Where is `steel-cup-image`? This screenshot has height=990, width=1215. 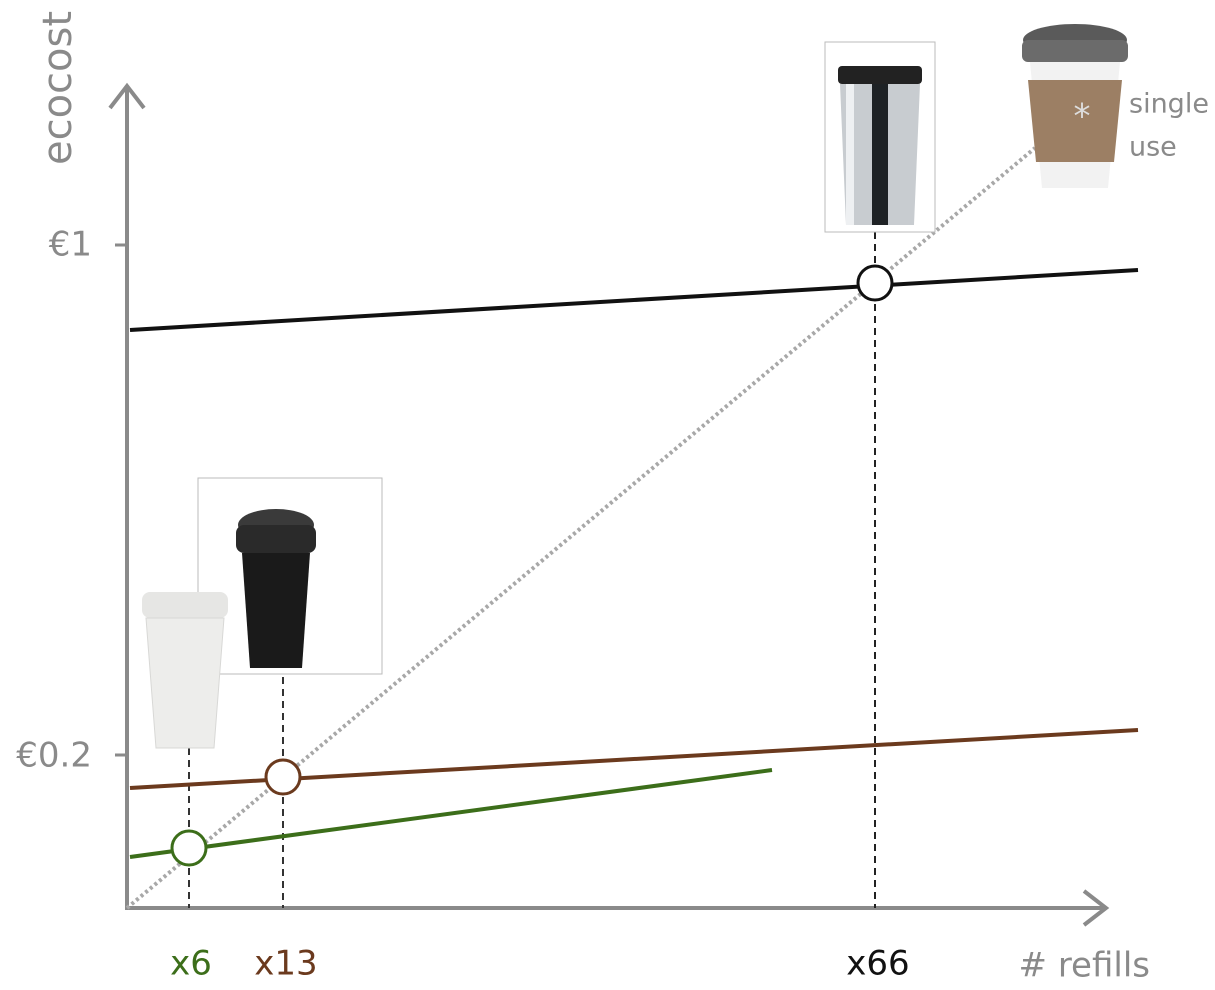
steel-cup-image is located at coordinates (880, 137).